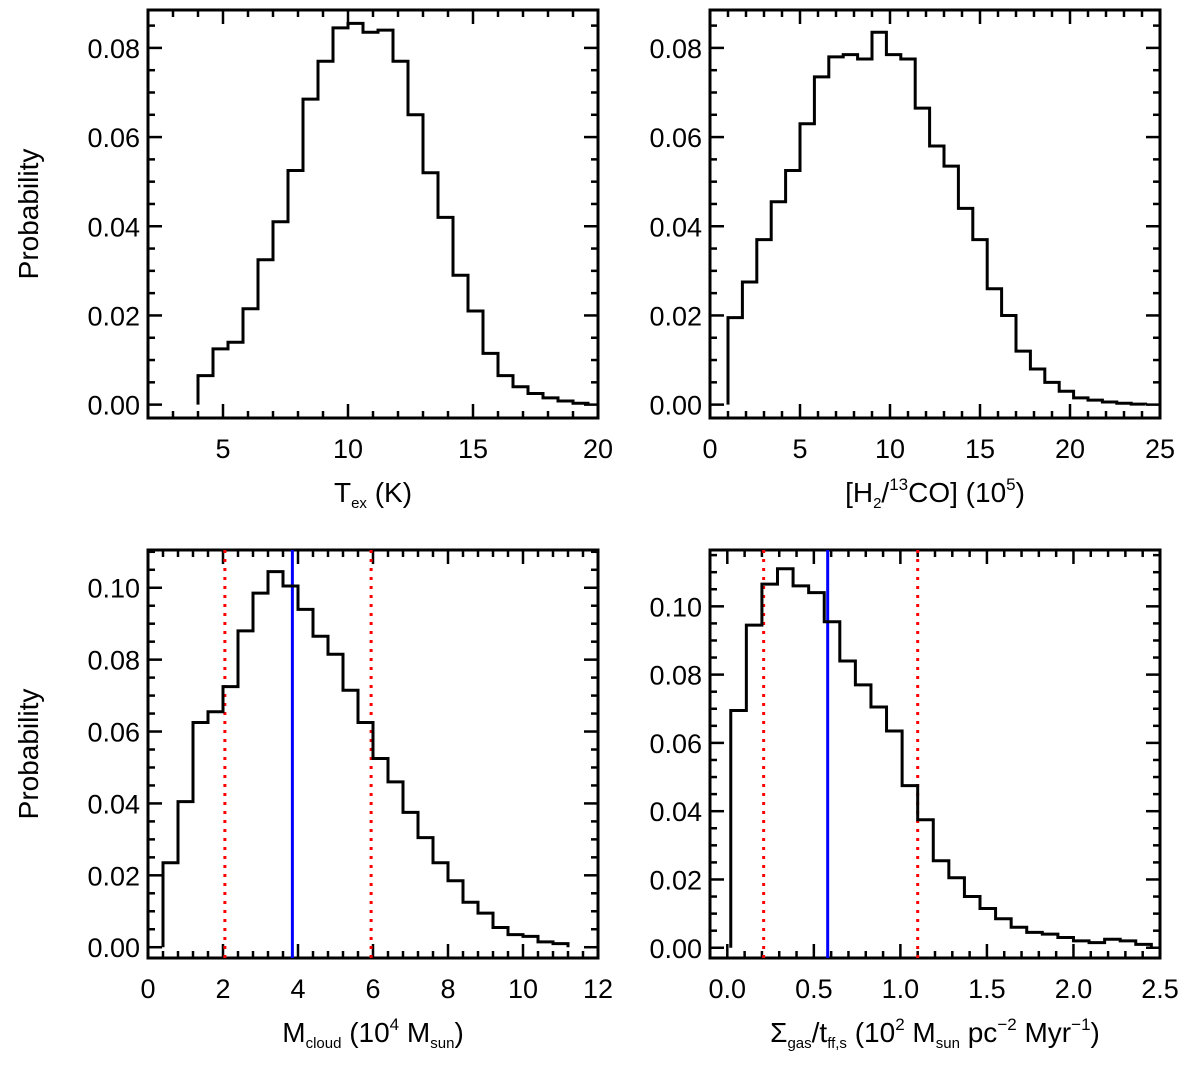 The width and height of the screenshot is (1200, 1072). Describe the element at coordinates (372, 989) in the screenshot. I see `x-tick-label: 6` at that location.